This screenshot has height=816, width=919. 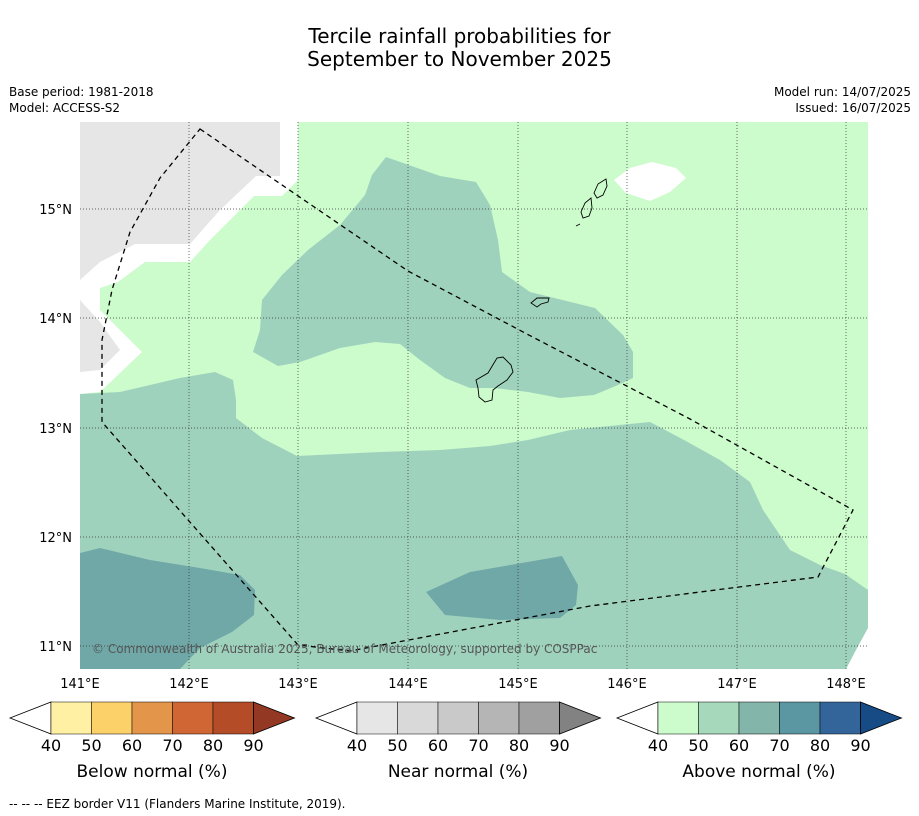 What do you see at coordinates (540, 302) in the screenshot?
I see `island-rota` at bounding box center [540, 302].